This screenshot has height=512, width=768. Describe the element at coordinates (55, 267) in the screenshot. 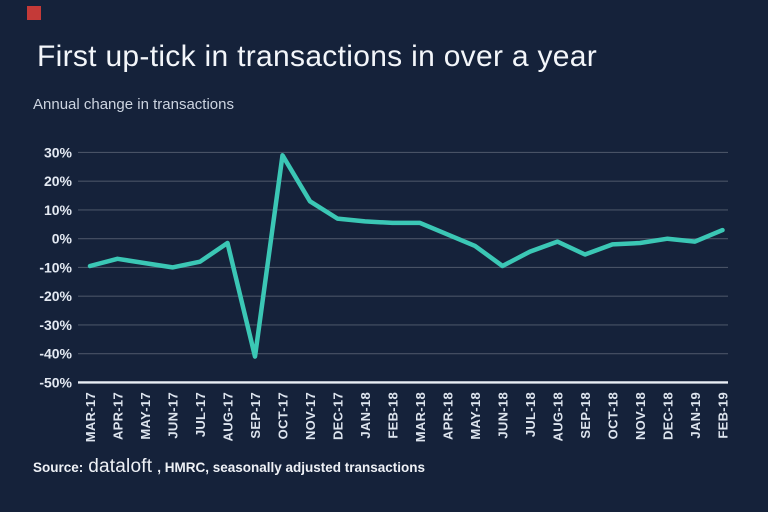

I see `y-tick-label: -10%` at that location.